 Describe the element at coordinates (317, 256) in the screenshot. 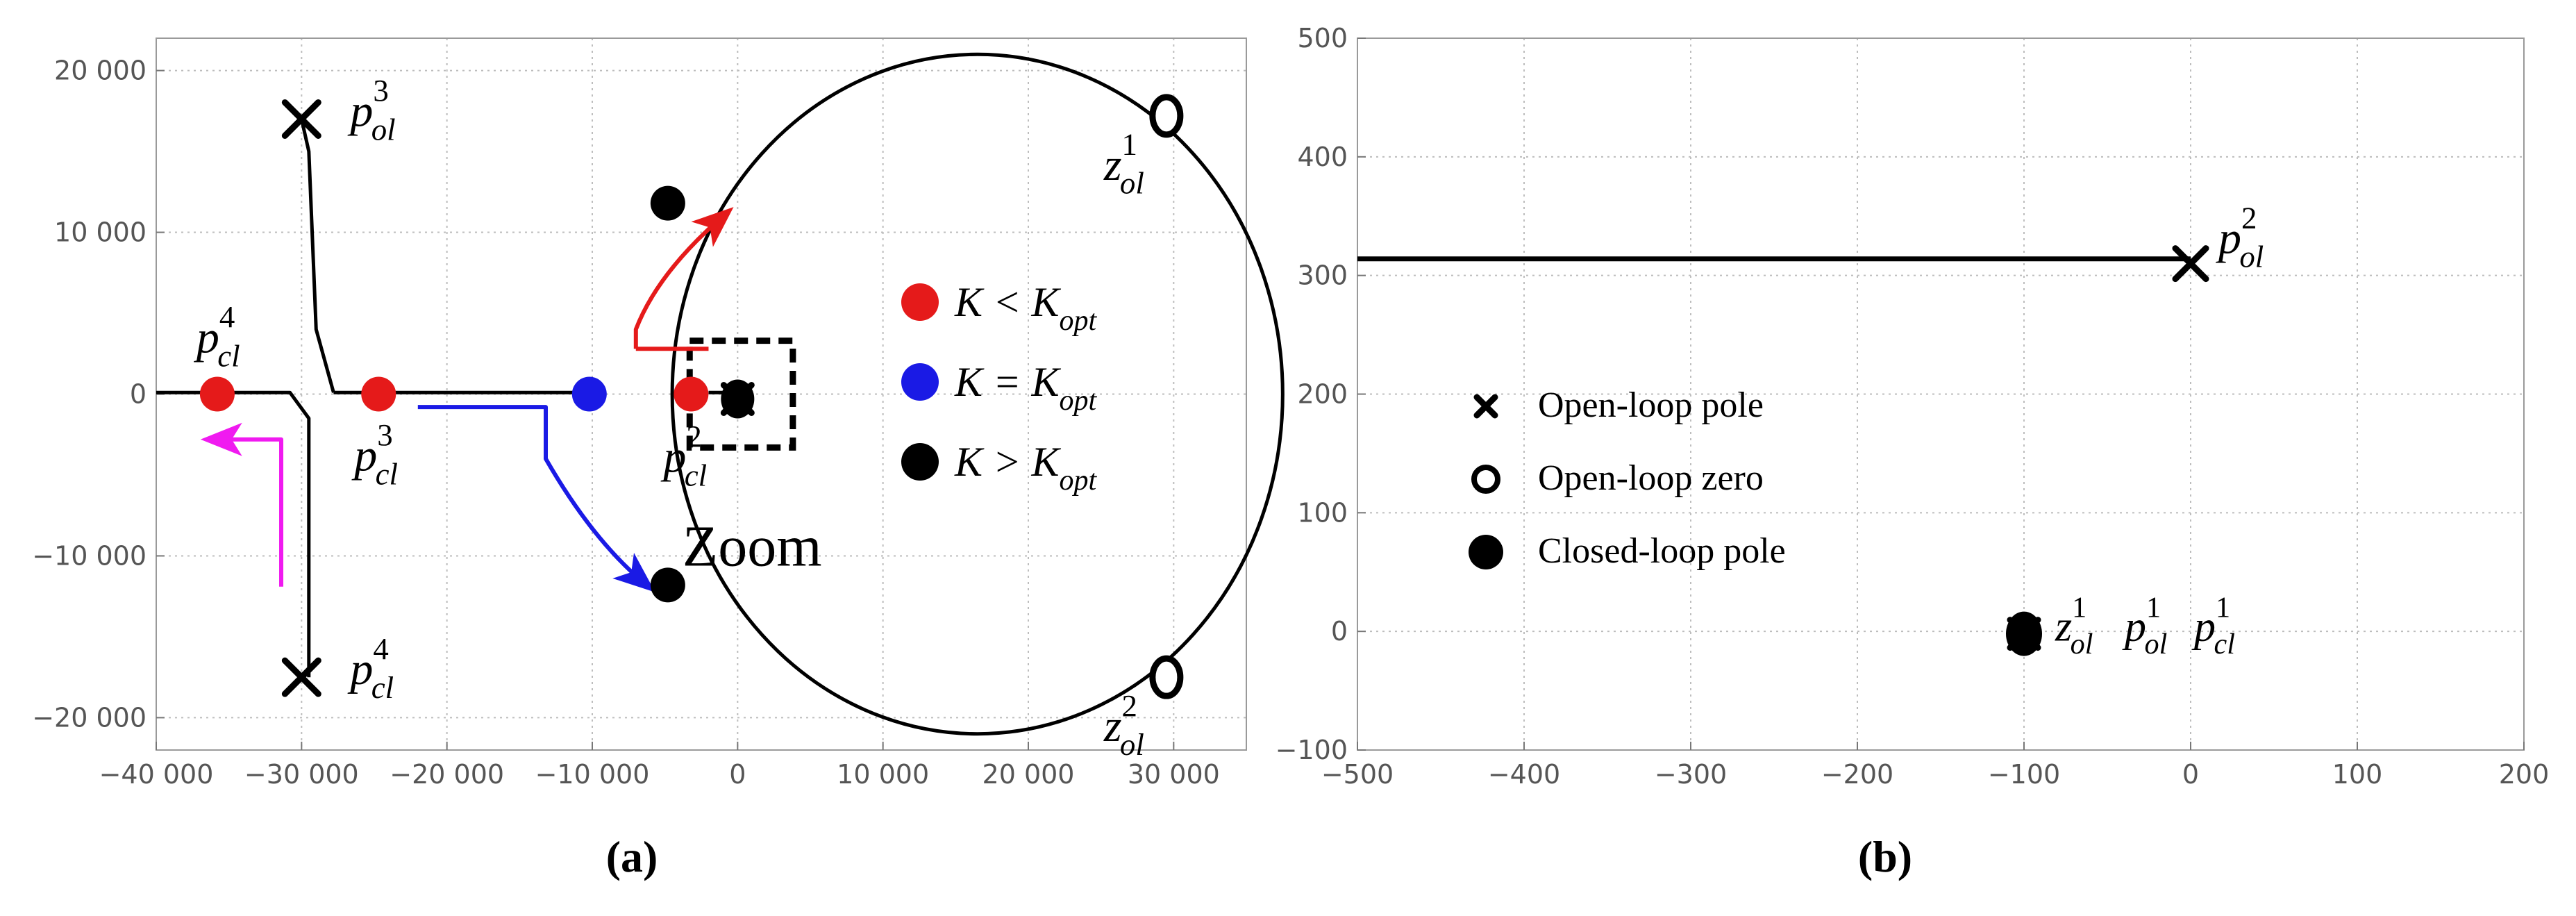

I see `locus-branch-top` at that location.